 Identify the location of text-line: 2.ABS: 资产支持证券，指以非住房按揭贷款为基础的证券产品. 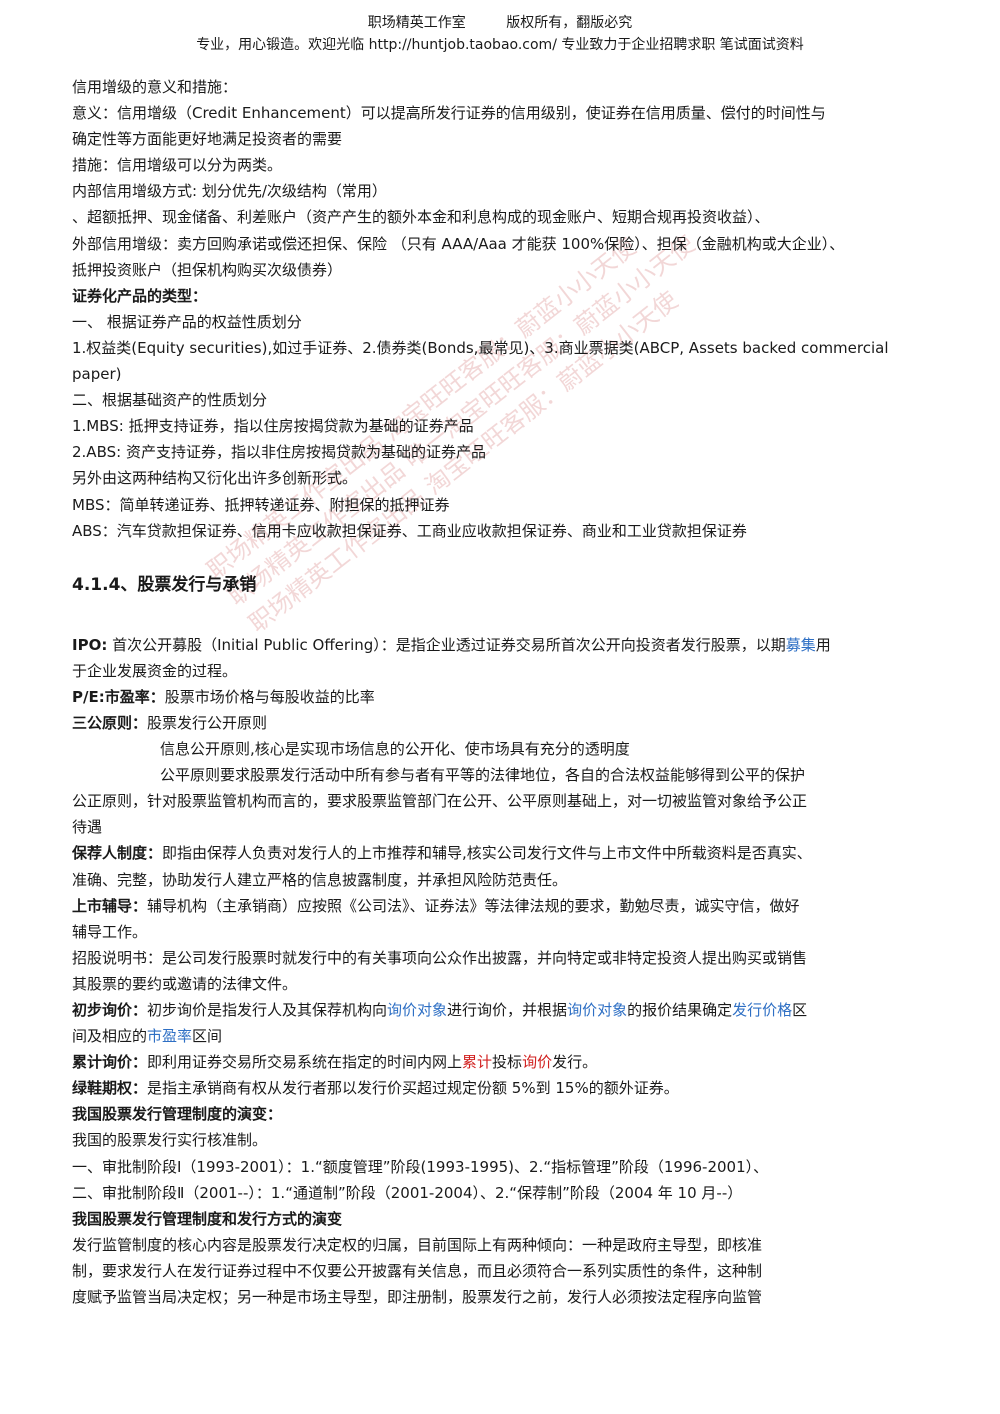
(279, 452).